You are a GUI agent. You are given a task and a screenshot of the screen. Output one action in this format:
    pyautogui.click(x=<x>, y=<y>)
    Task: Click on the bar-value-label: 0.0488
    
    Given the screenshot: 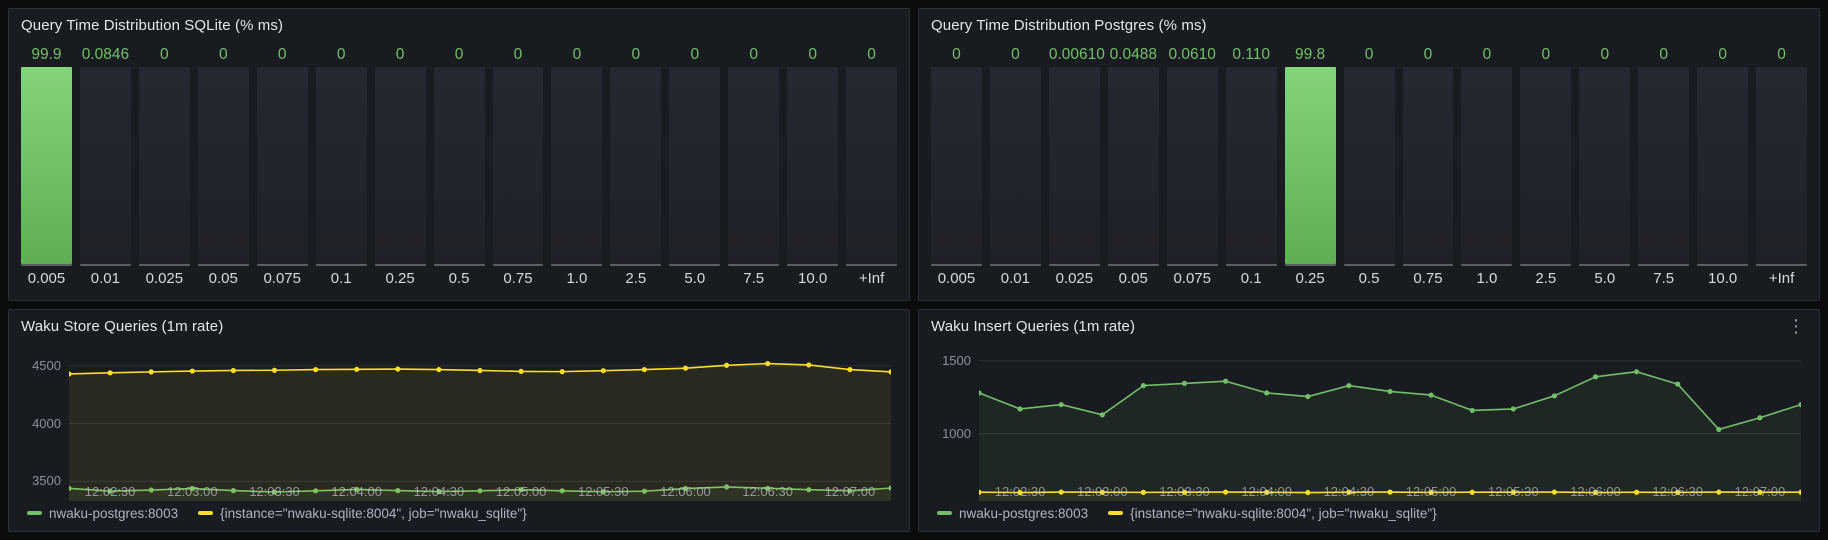 What is the action you would take?
    pyautogui.click(x=1133, y=54)
    